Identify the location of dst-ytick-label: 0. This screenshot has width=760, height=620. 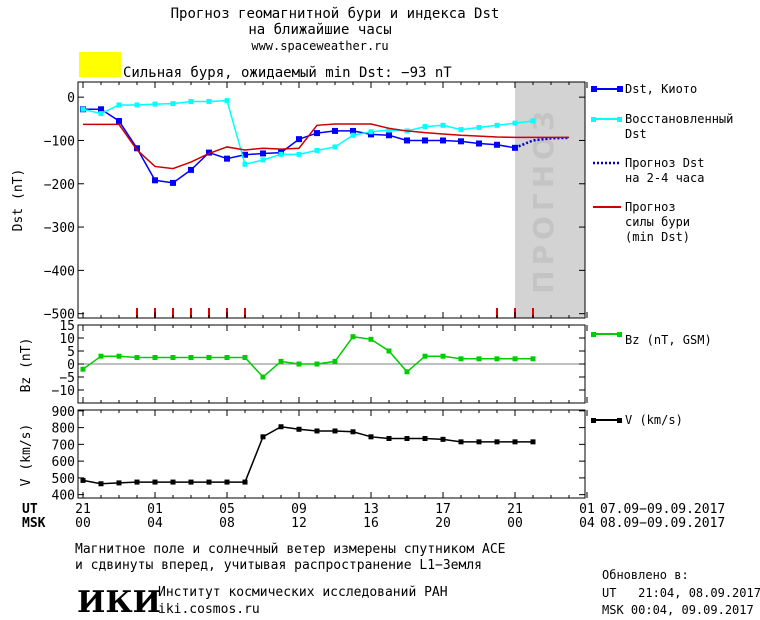
(71, 98).